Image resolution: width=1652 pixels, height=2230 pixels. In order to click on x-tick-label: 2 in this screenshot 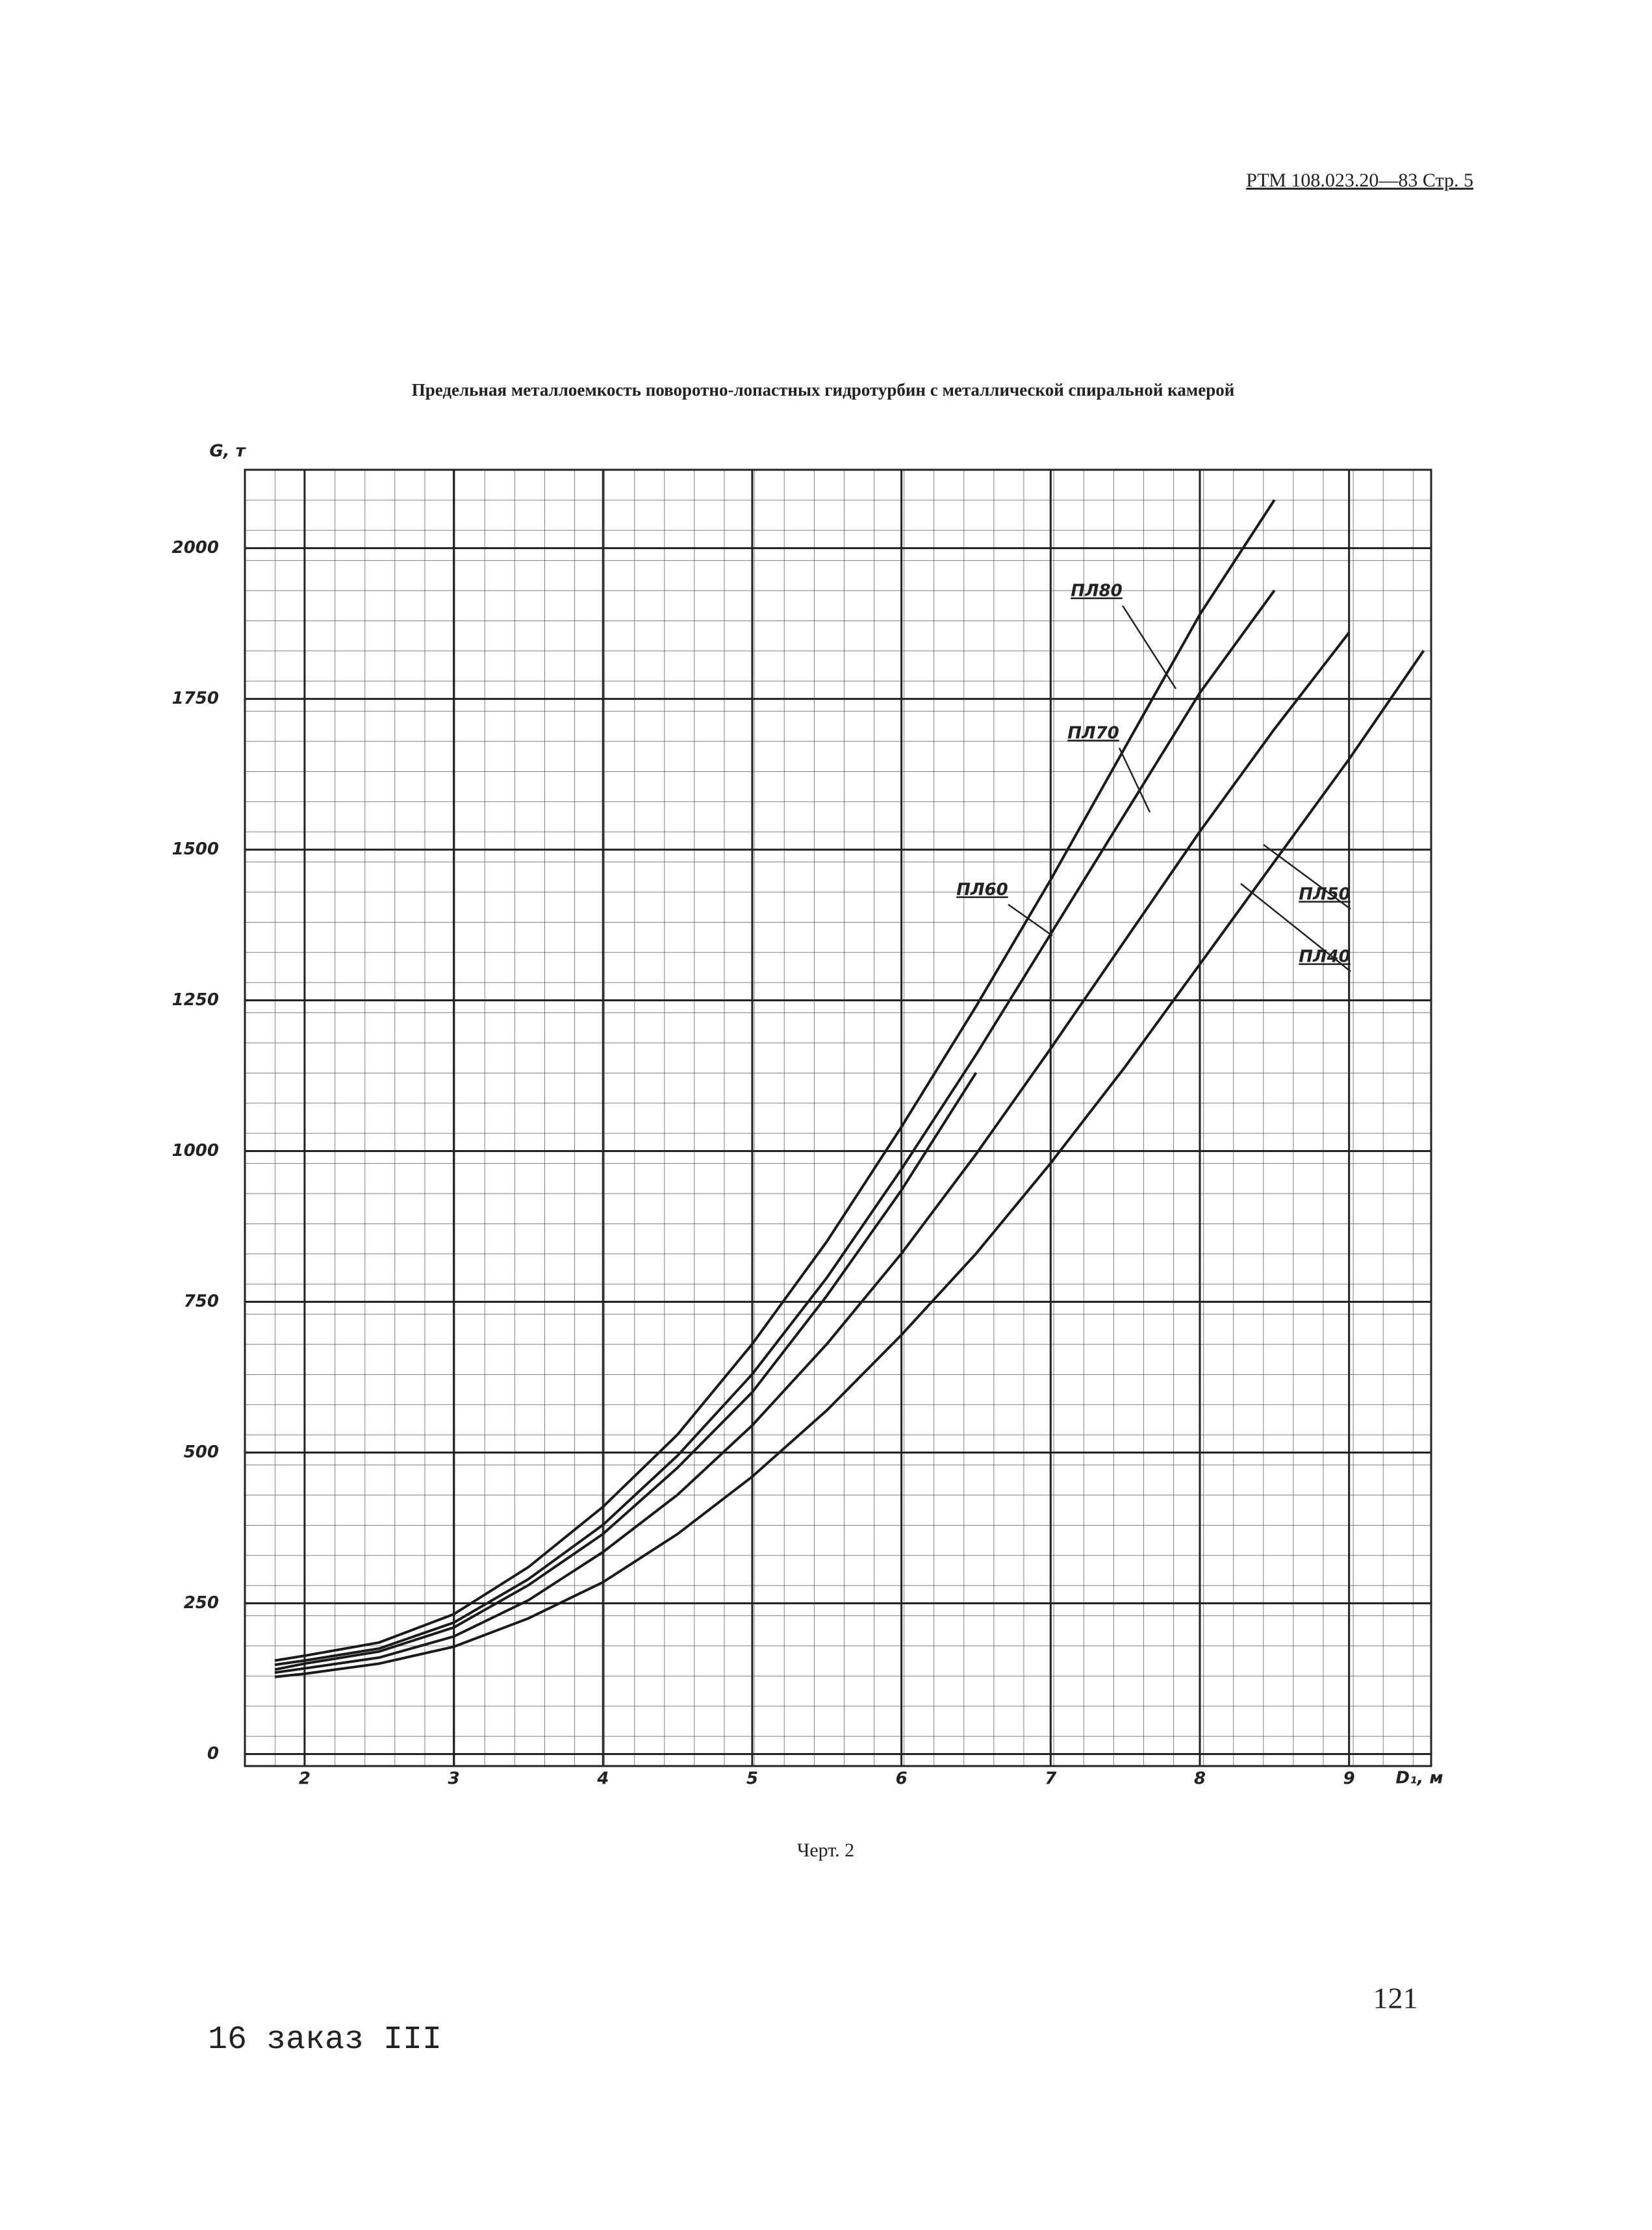, I will do `click(305, 1779)`.